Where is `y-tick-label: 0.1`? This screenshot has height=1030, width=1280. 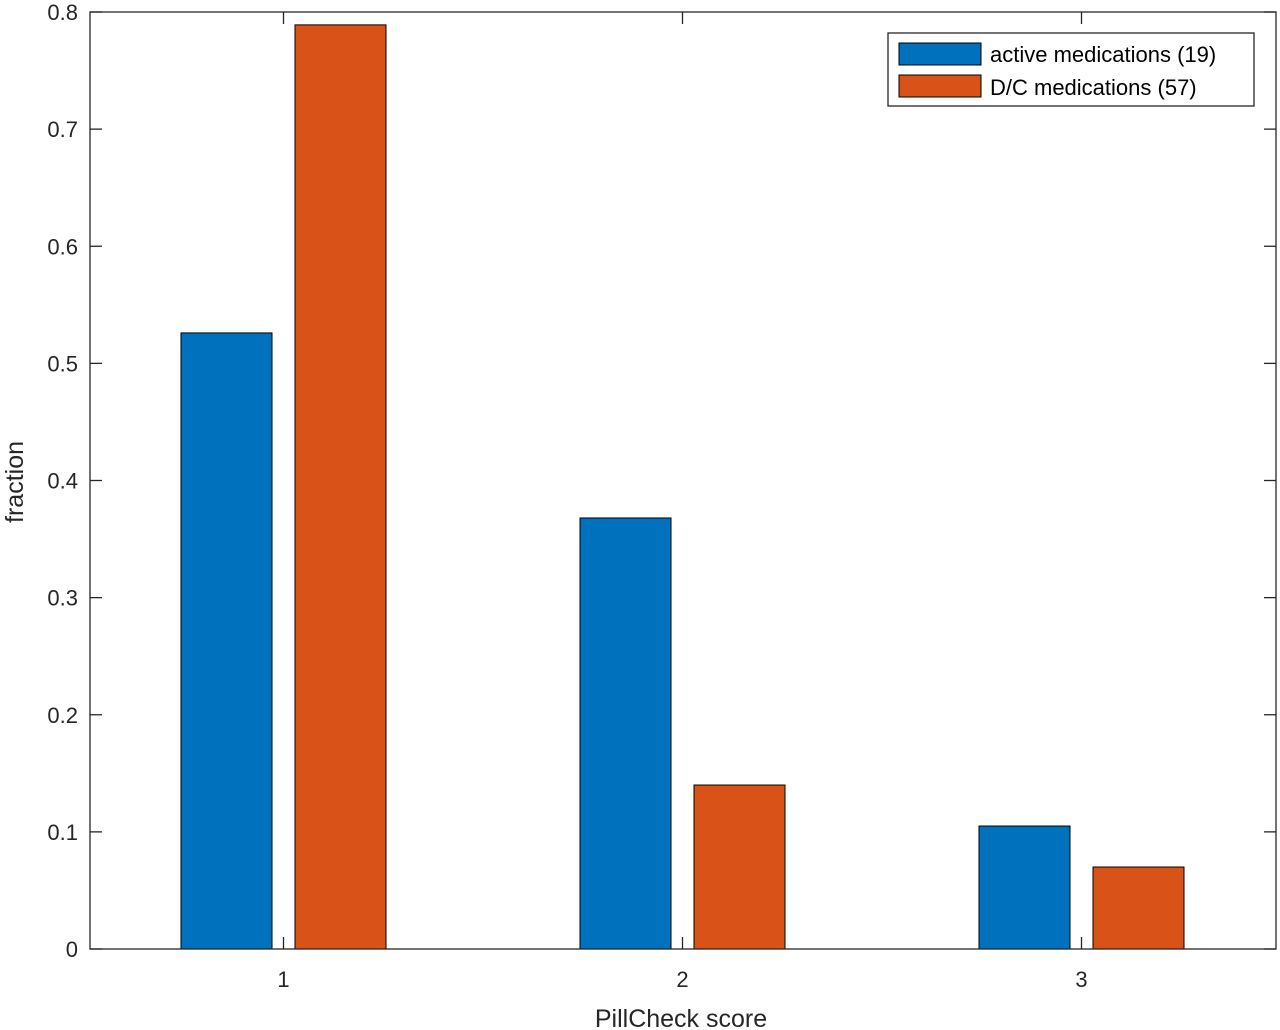 y-tick-label: 0.1 is located at coordinates (62, 832).